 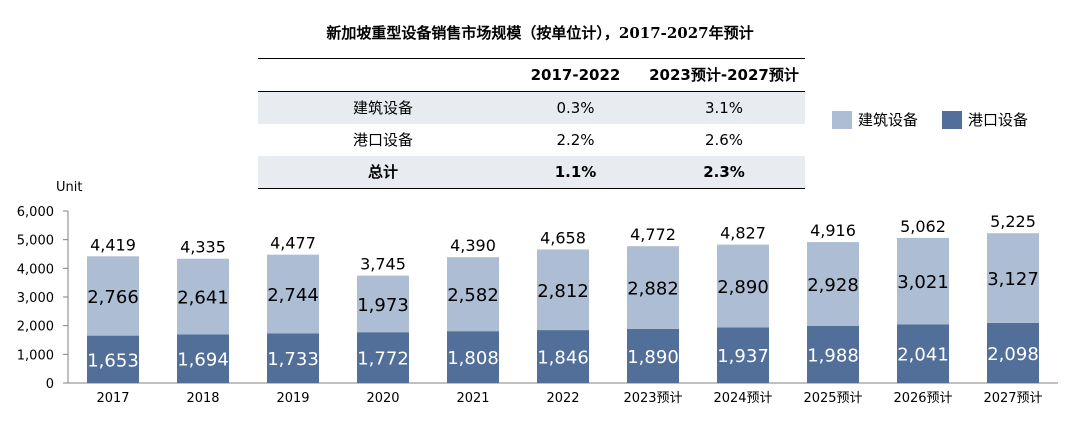 What do you see at coordinates (531, 58) in the screenshot?
I see `table-top-rule` at bounding box center [531, 58].